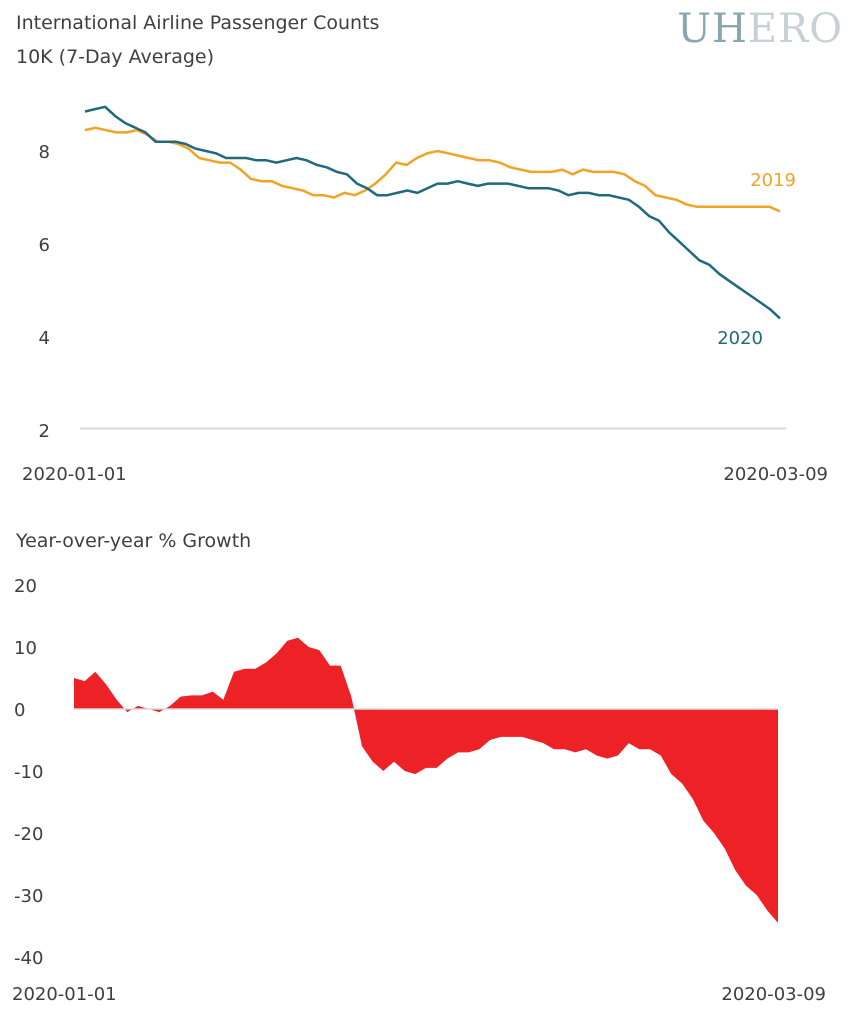 The height and width of the screenshot is (1024, 855). I want to click on series-label-2020: 2020, so click(740, 338).